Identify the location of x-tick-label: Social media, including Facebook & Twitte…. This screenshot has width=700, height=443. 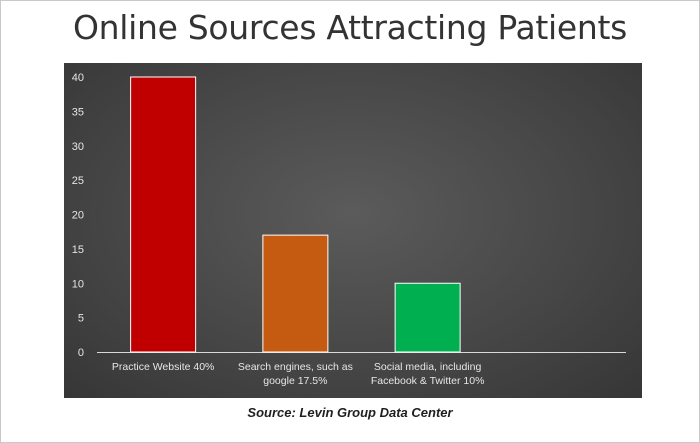
(428, 374).